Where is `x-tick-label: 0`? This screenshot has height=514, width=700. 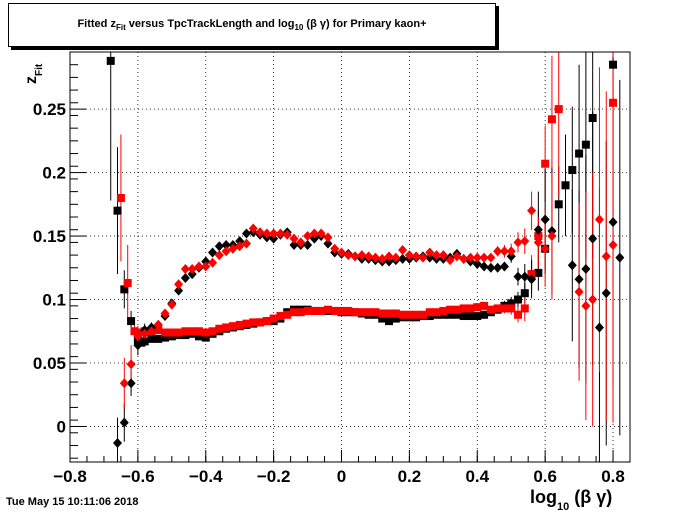 x-tick-label: 0 is located at coordinates (341, 476).